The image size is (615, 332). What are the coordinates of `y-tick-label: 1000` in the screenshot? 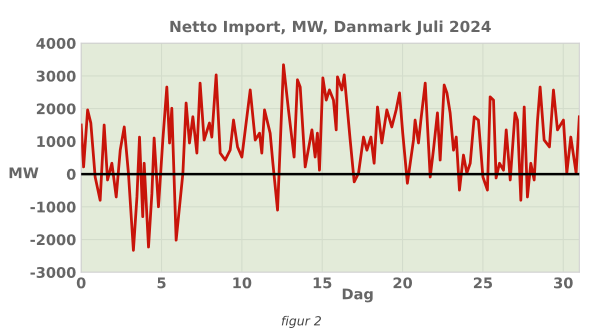 It's located at (56, 142).